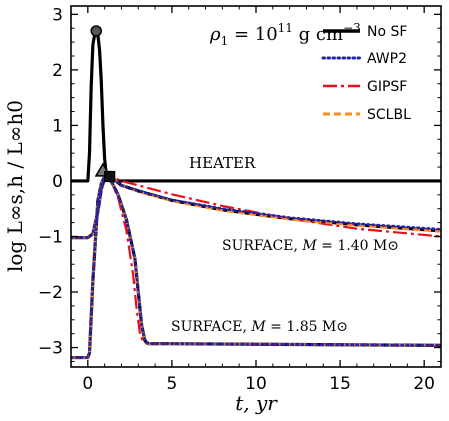 This screenshot has height=421, width=449. What do you see at coordinates (57, 182) in the screenshot?
I see `y-tick-label: 0` at bounding box center [57, 182].